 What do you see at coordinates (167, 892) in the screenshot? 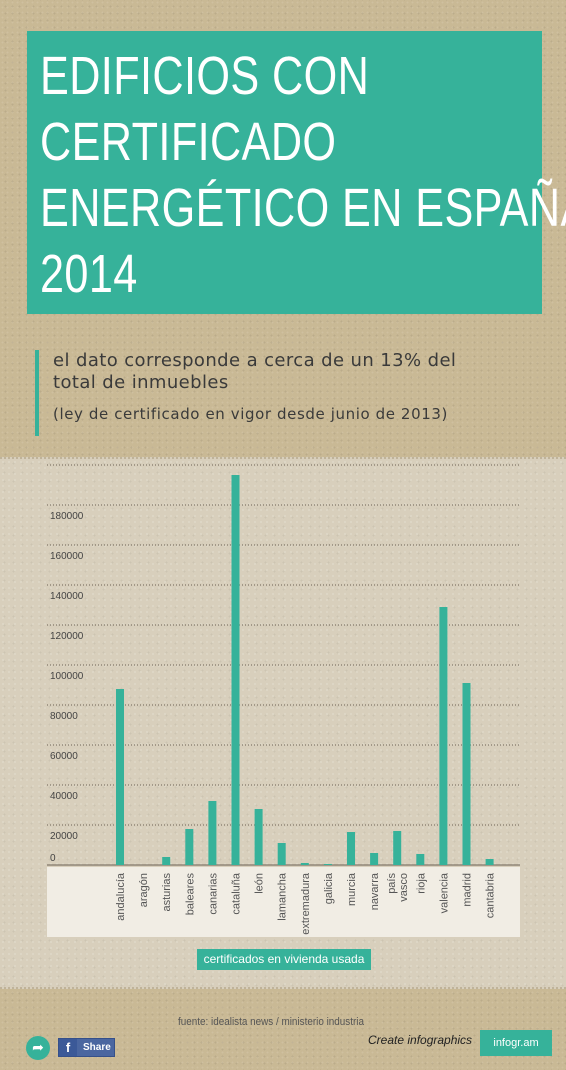
I see `x-tick-label: asturias` at bounding box center [167, 892].